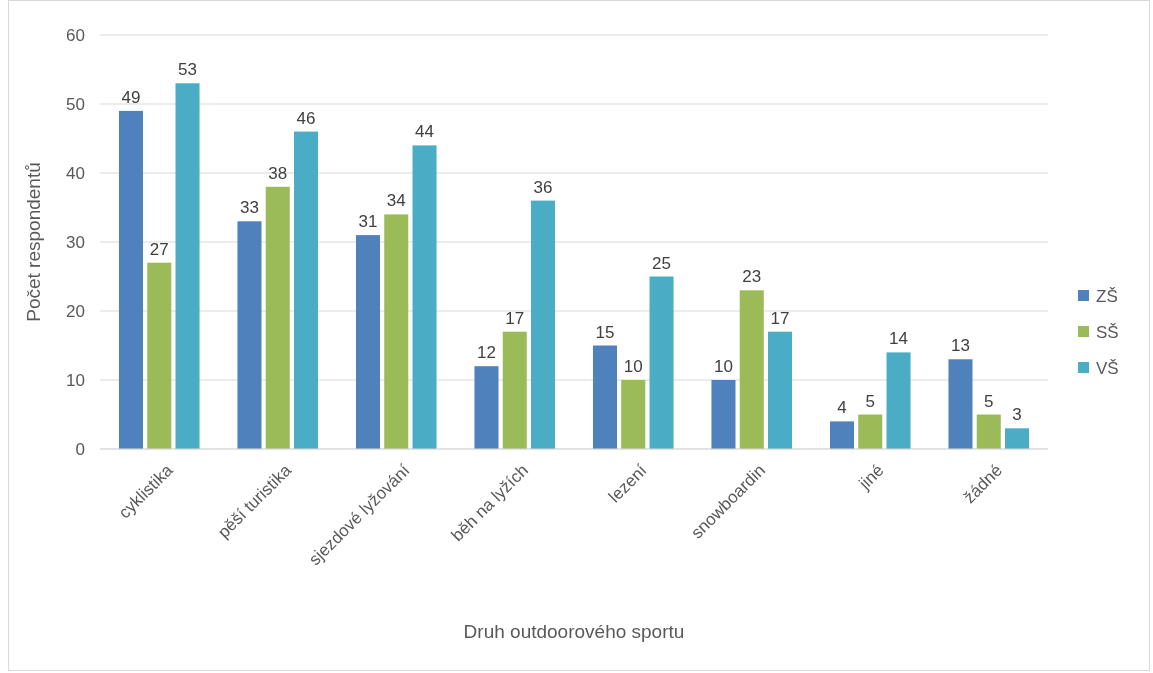 This screenshot has width=1153, height=673. What do you see at coordinates (187, 70) in the screenshot?
I see `data-label: 53` at bounding box center [187, 70].